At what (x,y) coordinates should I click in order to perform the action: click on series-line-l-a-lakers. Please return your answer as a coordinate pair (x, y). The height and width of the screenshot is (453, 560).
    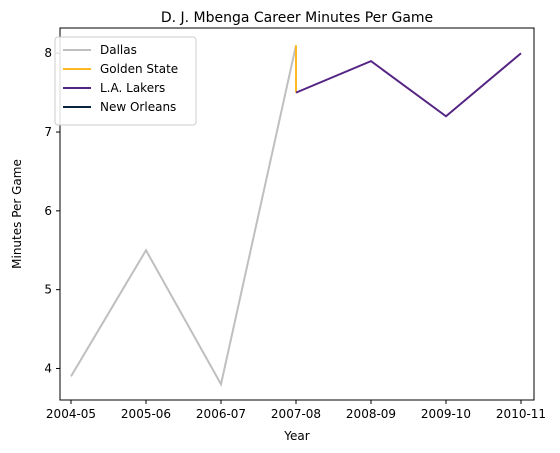
    Looking at the image, I should click on (408, 85).